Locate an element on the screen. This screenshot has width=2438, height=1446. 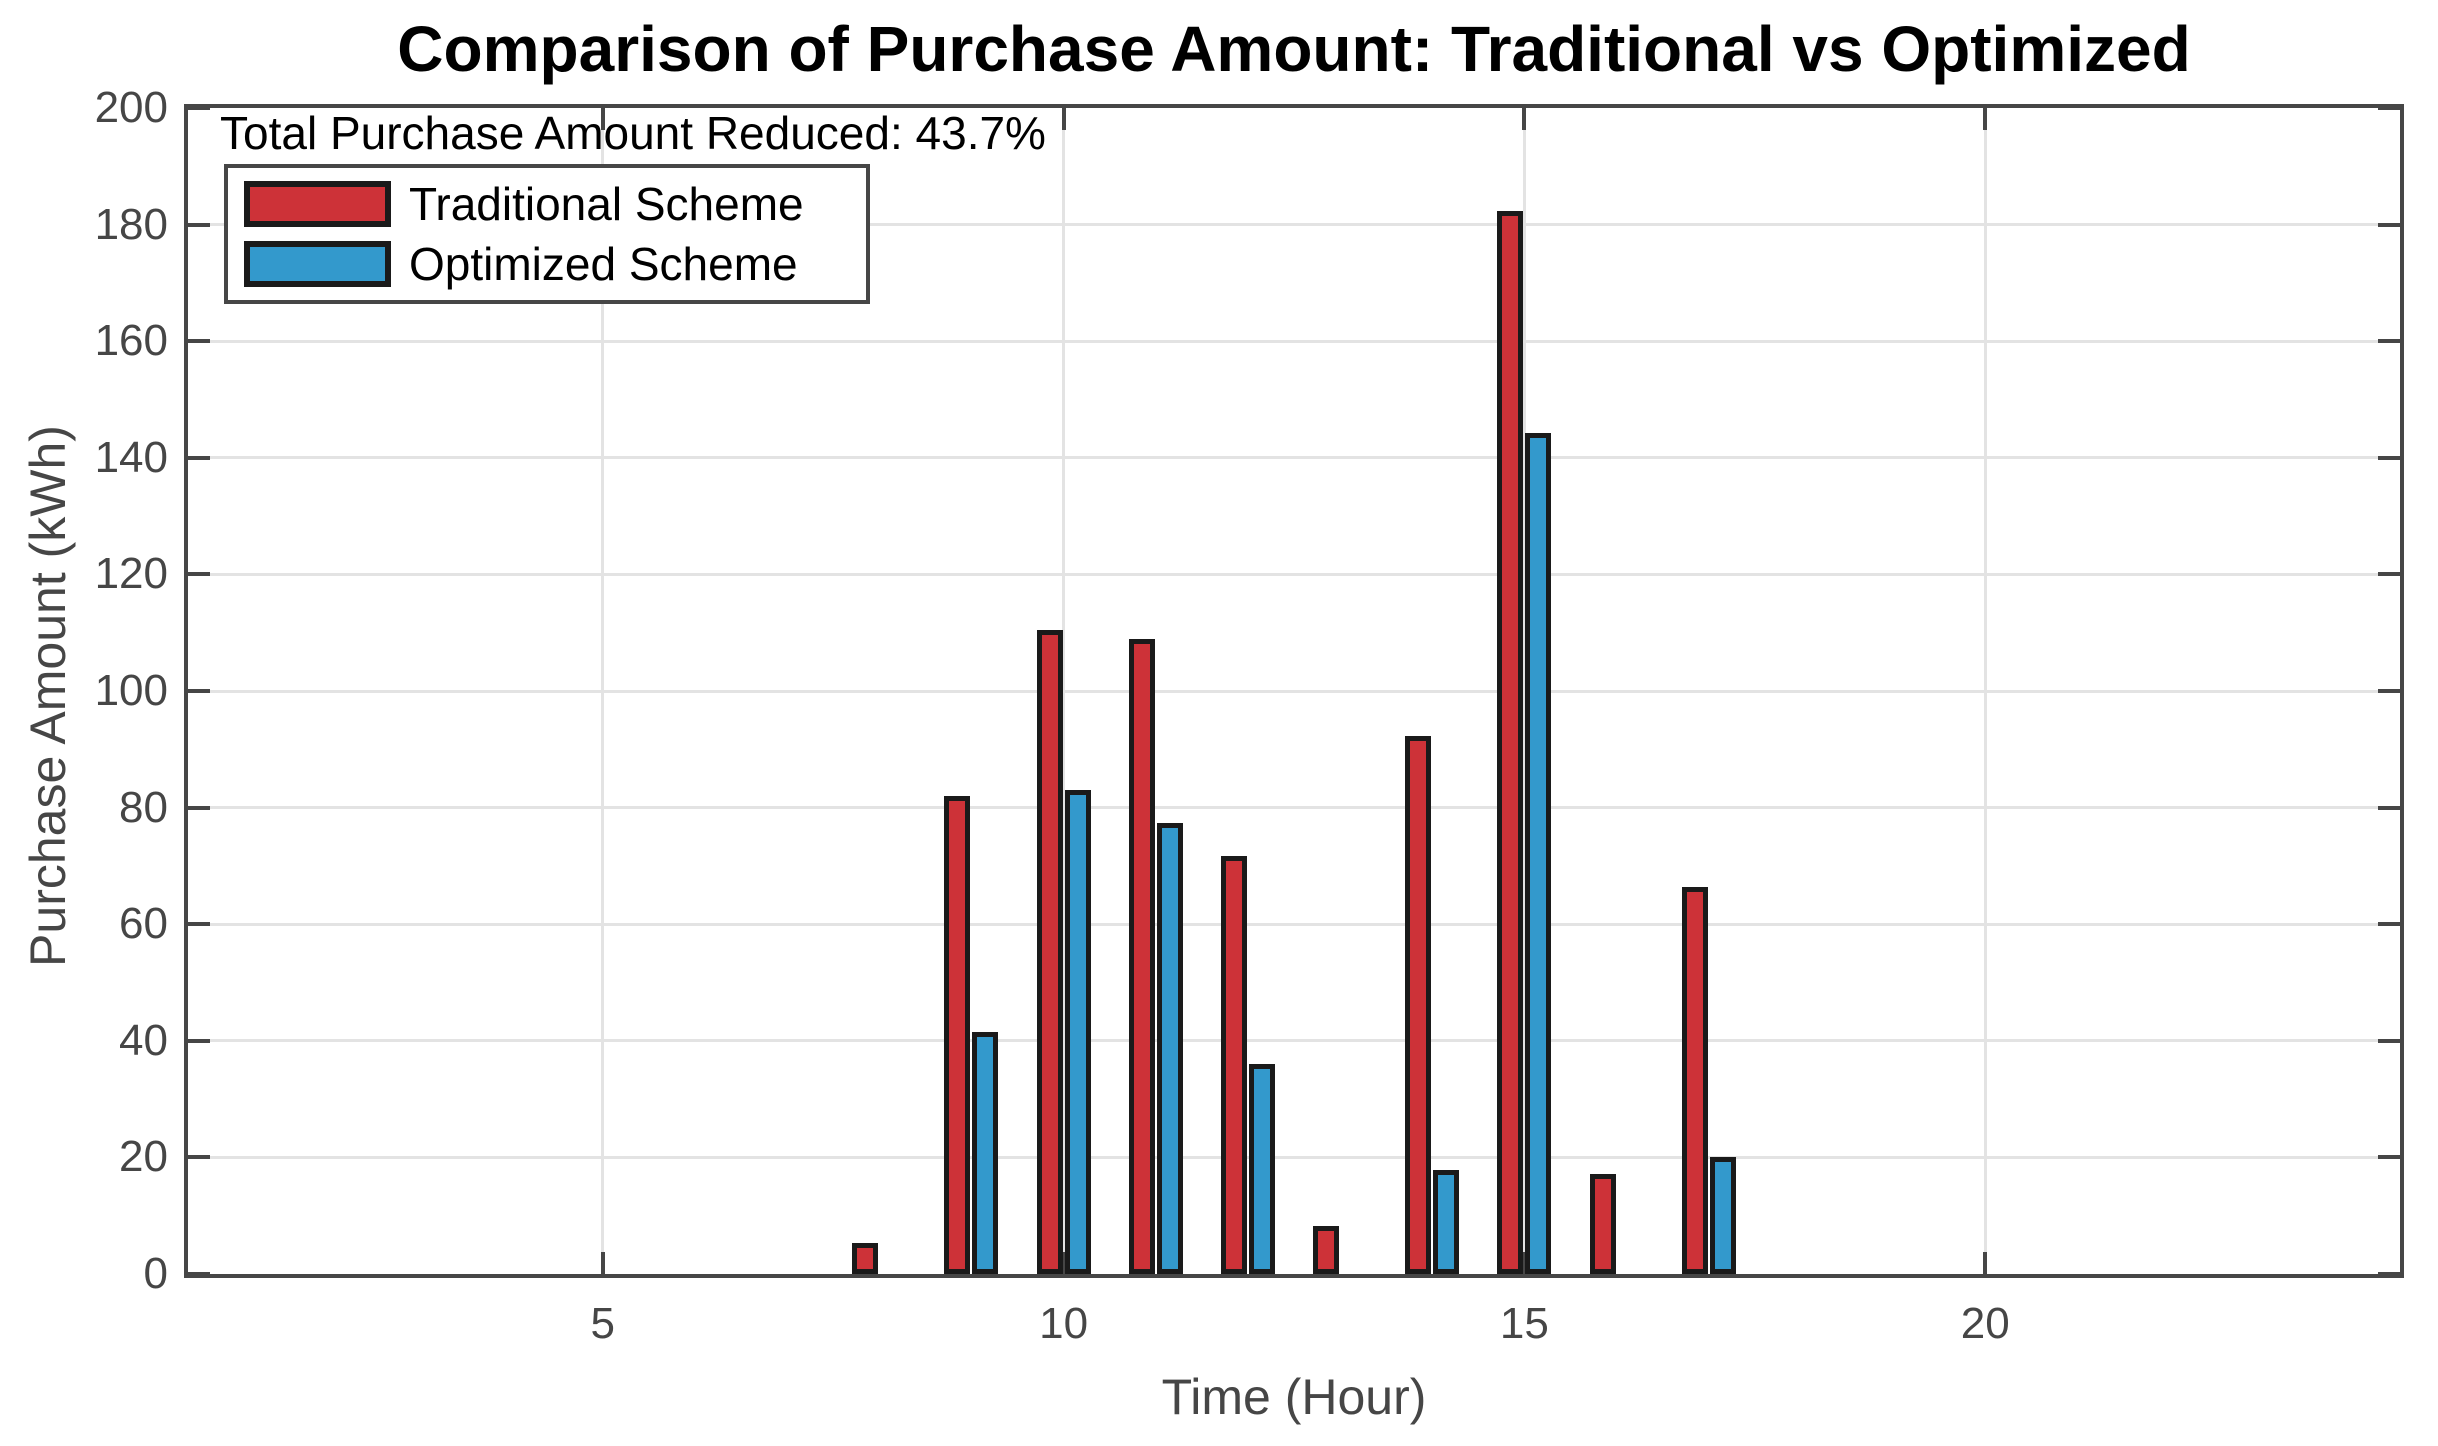
legend-label-traditional: Traditional Scheme is located at coordinates (606, 204).